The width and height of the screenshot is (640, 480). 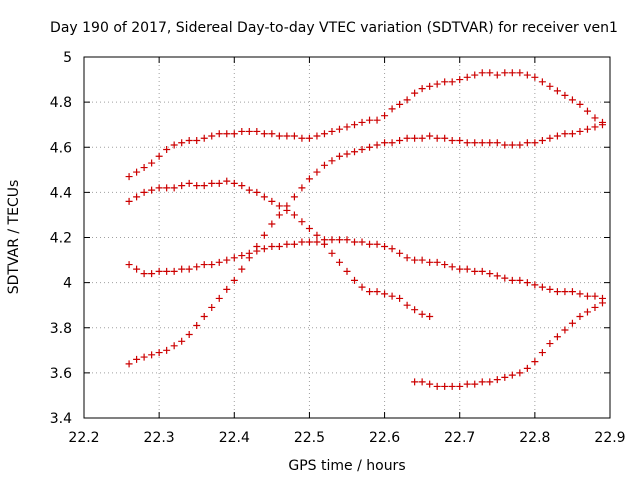 What do you see at coordinates (67, 284) in the screenshot?
I see `y-tick-label: 4` at bounding box center [67, 284].